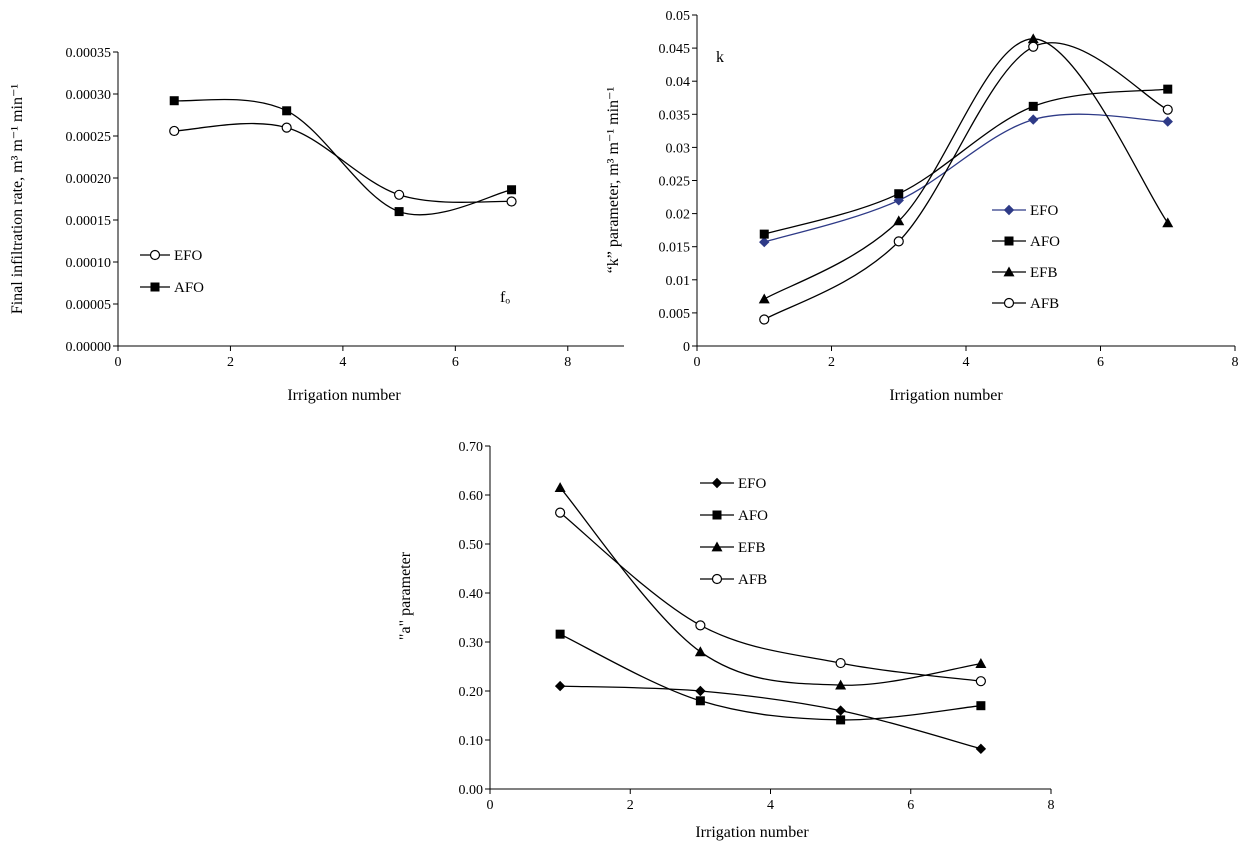 Image resolution: width=1246 pixels, height=848 pixels. What do you see at coordinates (471, 496) in the screenshot?
I see `y-tick-label: 0.60` at bounding box center [471, 496].